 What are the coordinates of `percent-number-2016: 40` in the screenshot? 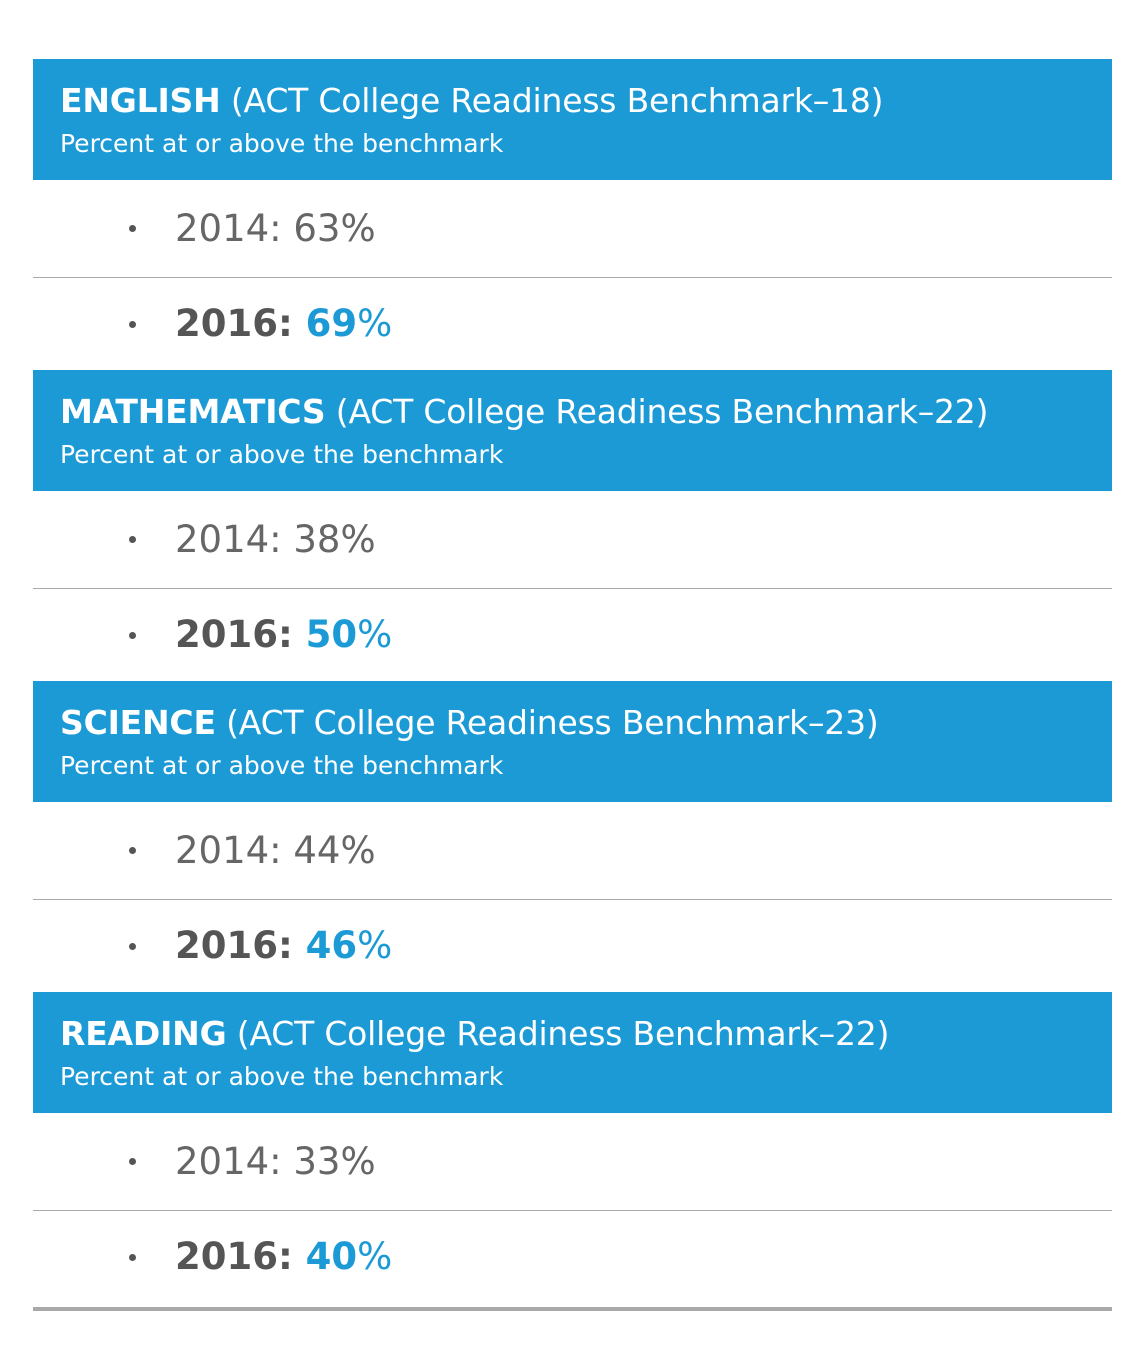 It's located at (331, 1256).